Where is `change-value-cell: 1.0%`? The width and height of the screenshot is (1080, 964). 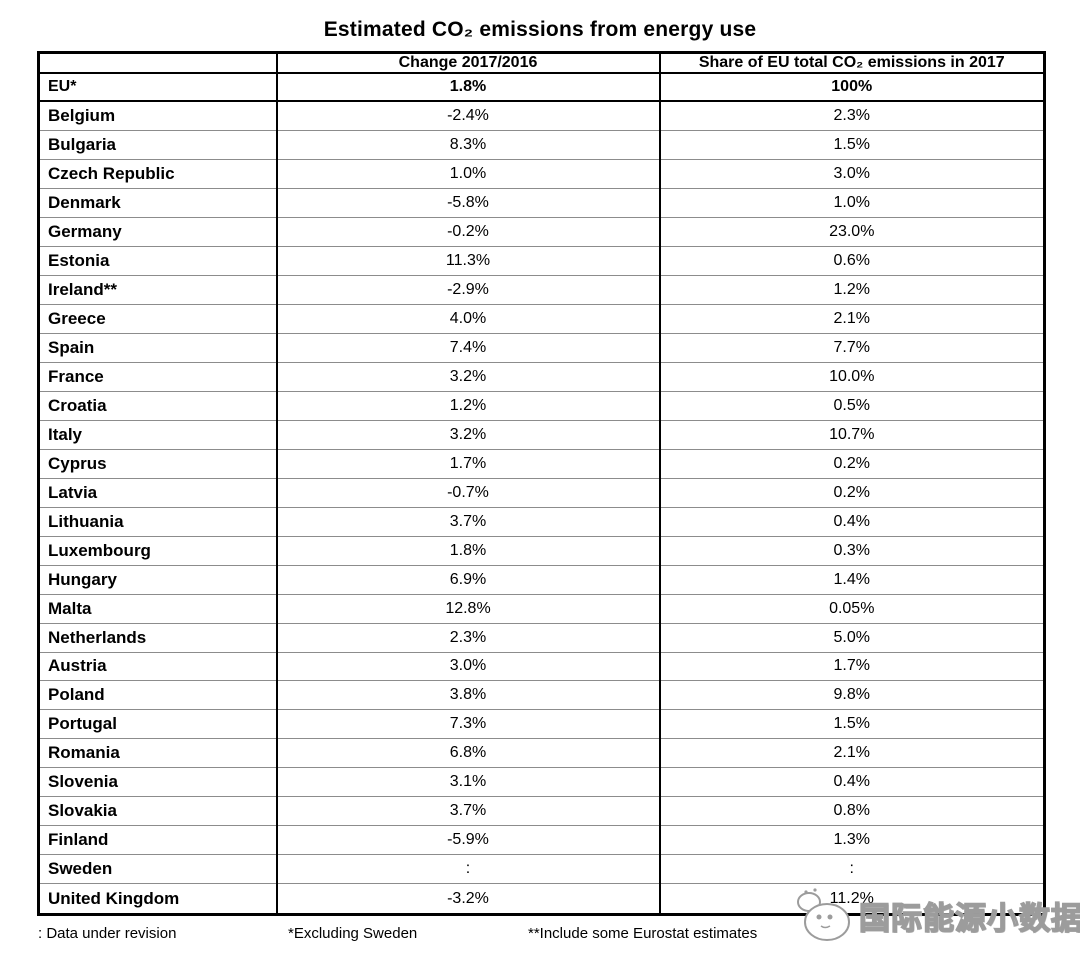 change-value-cell: 1.0% is located at coordinates (467, 174).